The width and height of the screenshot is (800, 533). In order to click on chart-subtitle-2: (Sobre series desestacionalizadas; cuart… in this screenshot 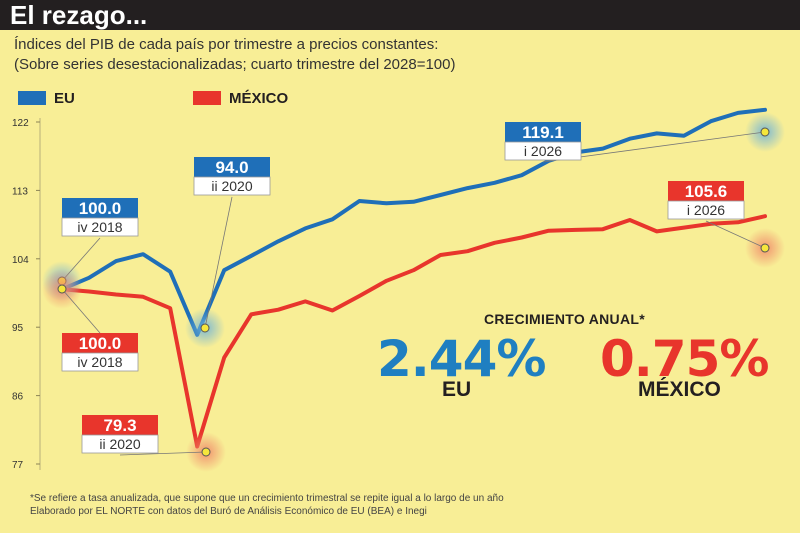, I will do `click(235, 64)`.